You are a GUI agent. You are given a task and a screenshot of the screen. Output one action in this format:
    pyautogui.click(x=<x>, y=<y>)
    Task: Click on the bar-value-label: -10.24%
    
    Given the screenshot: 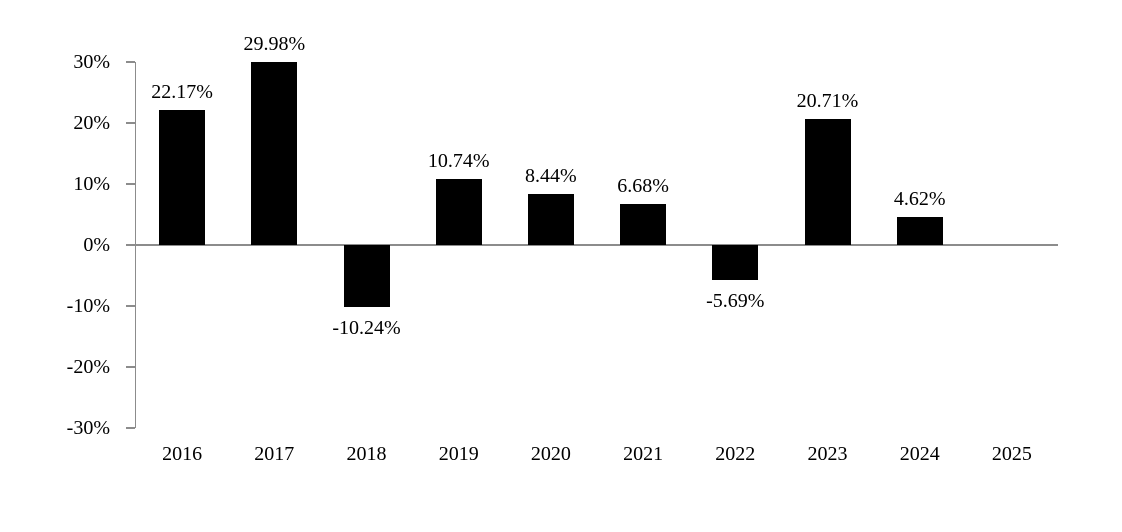 What is the action you would take?
    pyautogui.click(x=366, y=328)
    